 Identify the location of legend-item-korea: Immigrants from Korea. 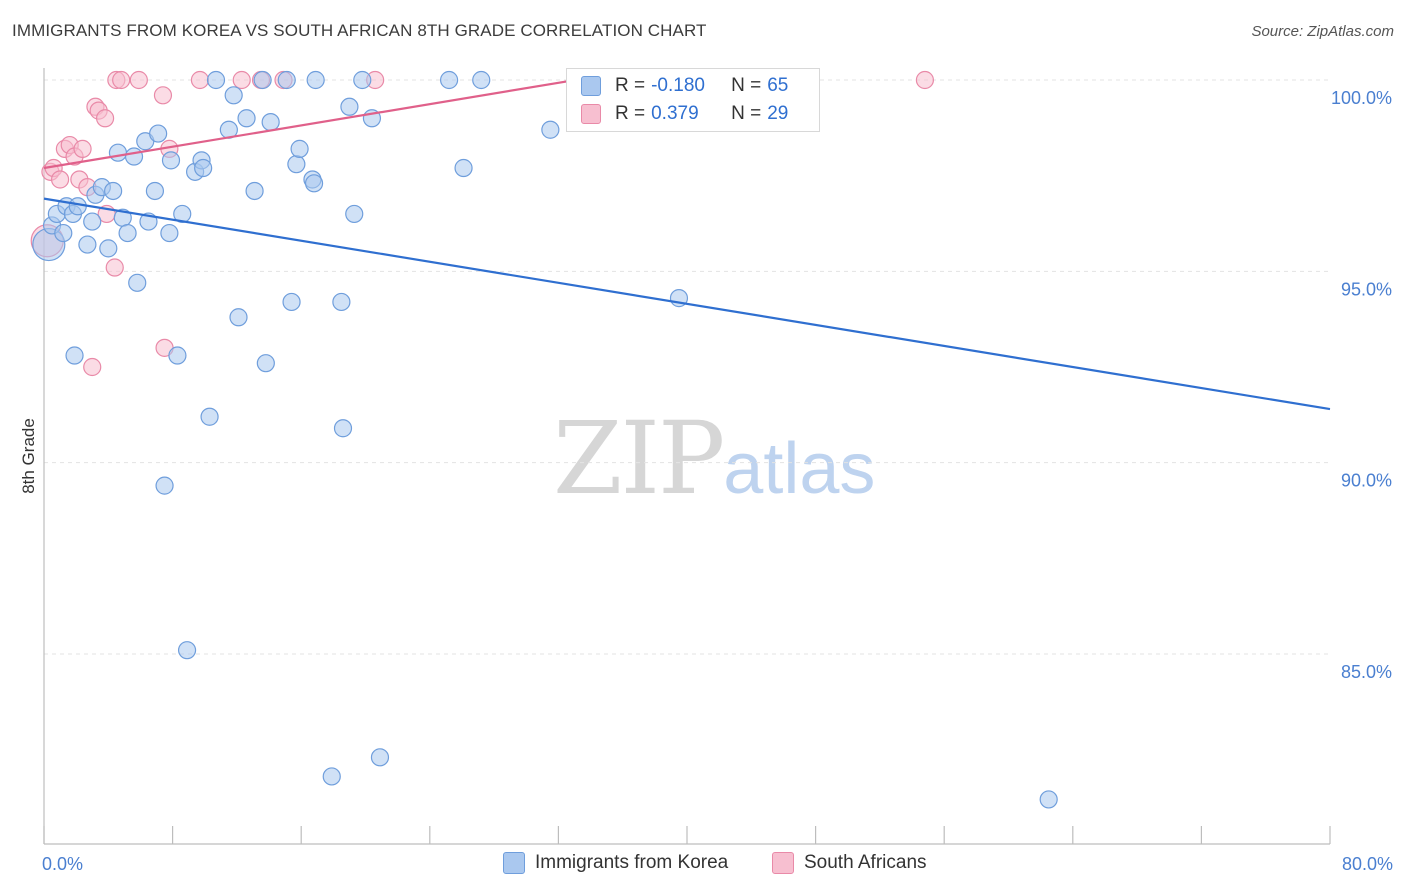
(615, 863).